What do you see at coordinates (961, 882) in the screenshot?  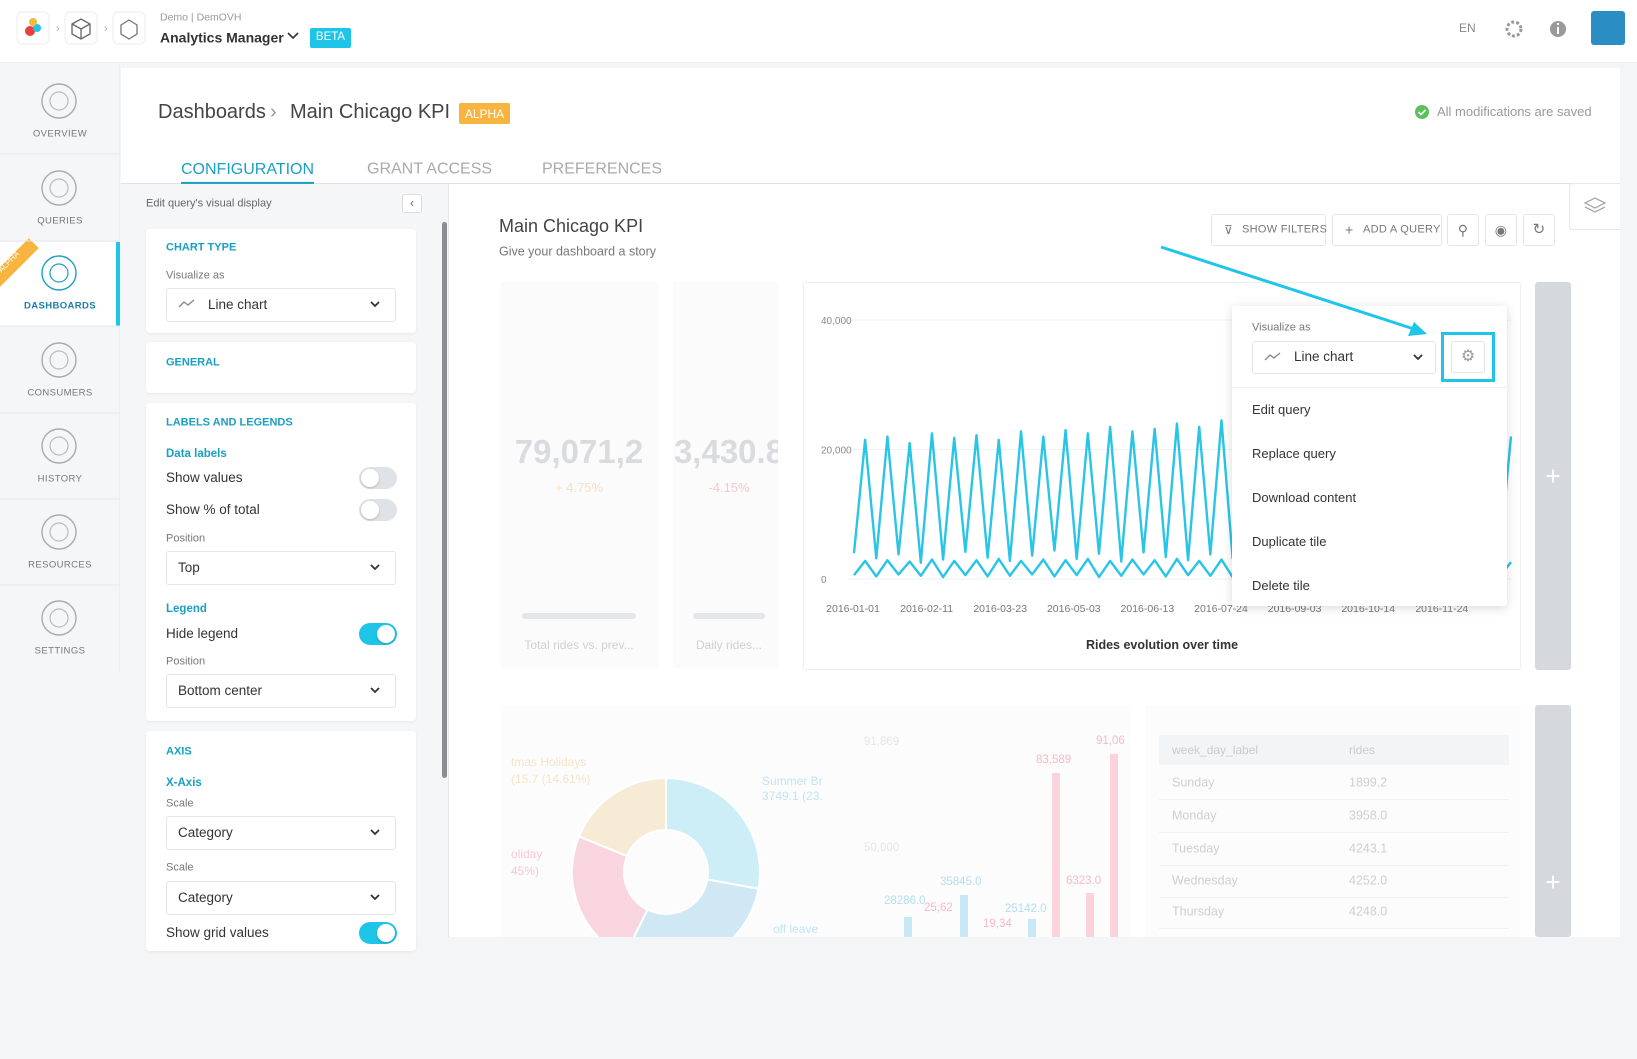 I see `bar-label: 35845.0` at bounding box center [961, 882].